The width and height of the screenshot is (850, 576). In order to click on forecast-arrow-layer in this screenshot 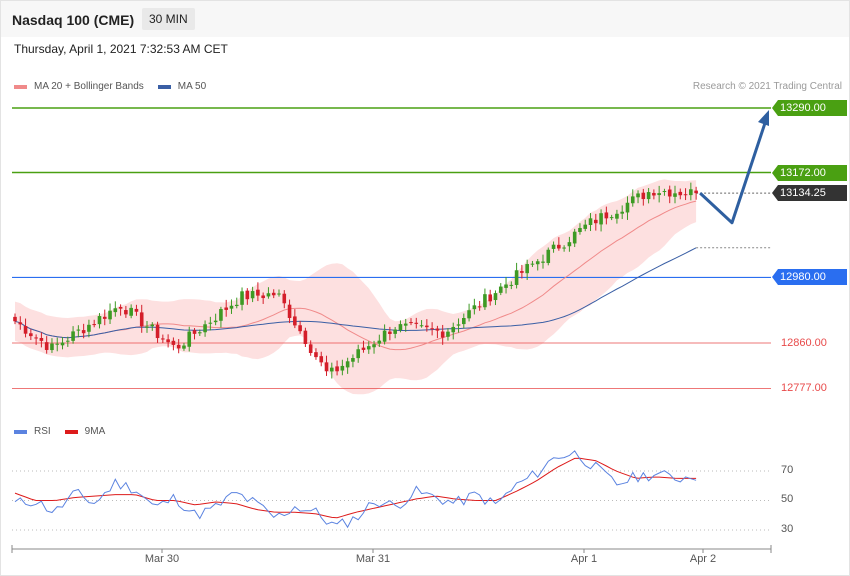, I will do `click(734, 167)`.